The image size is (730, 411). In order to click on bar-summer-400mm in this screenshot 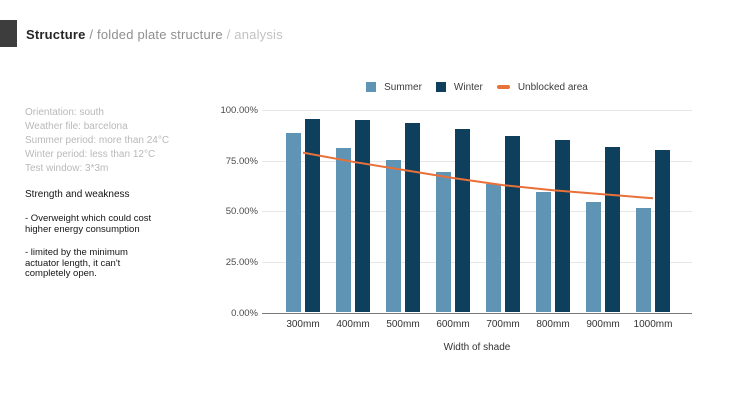, I will do `click(343, 229)`.